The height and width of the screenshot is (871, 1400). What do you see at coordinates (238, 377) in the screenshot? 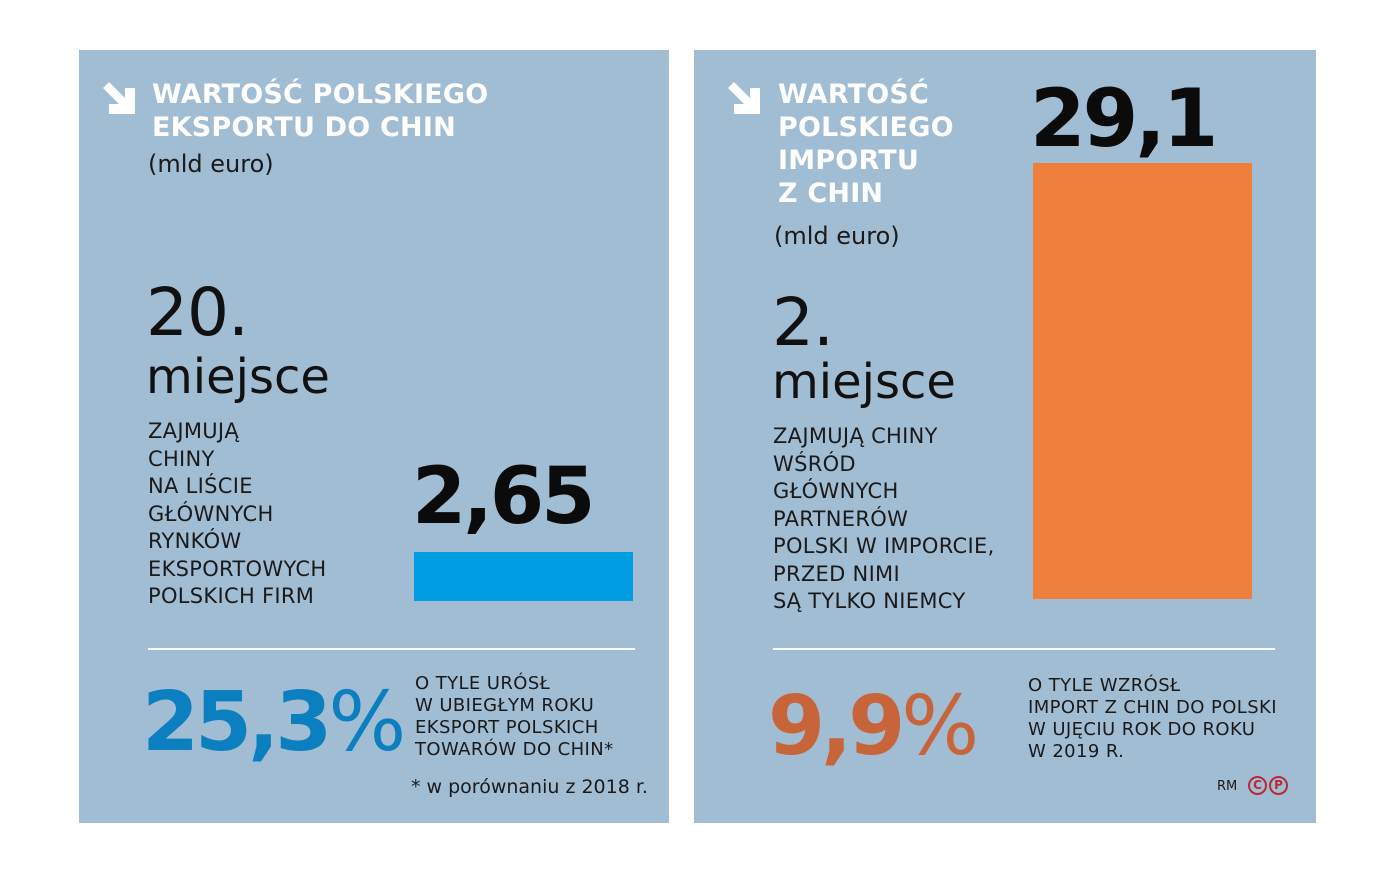
I see `export-rank-word: miejsce` at bounding box center [238, 377].